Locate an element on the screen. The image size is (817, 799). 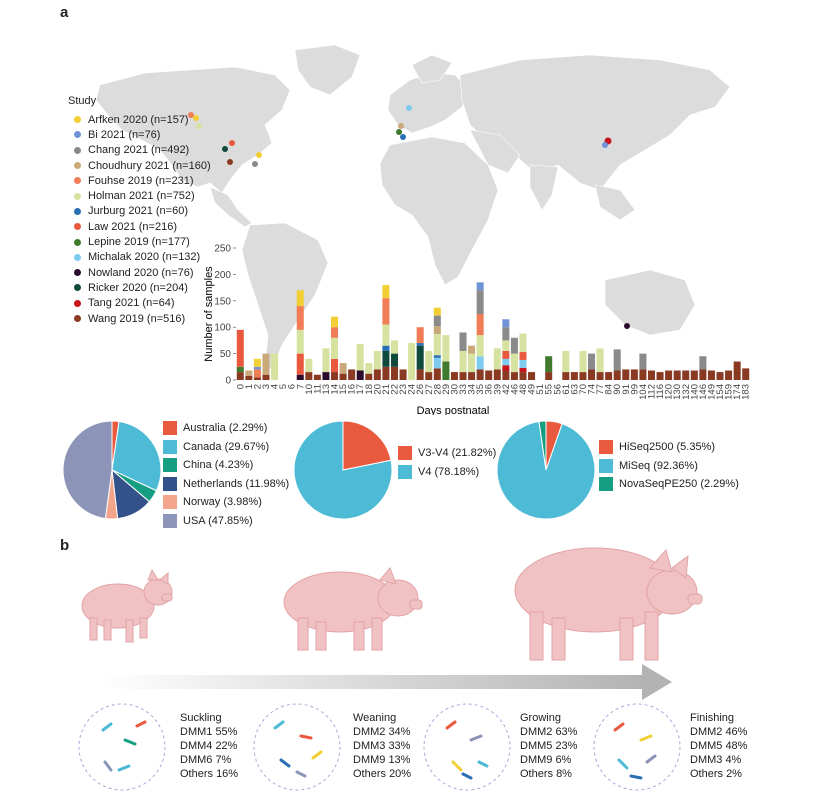
x-tick-label: 61 is located at coordinates (566, 389).